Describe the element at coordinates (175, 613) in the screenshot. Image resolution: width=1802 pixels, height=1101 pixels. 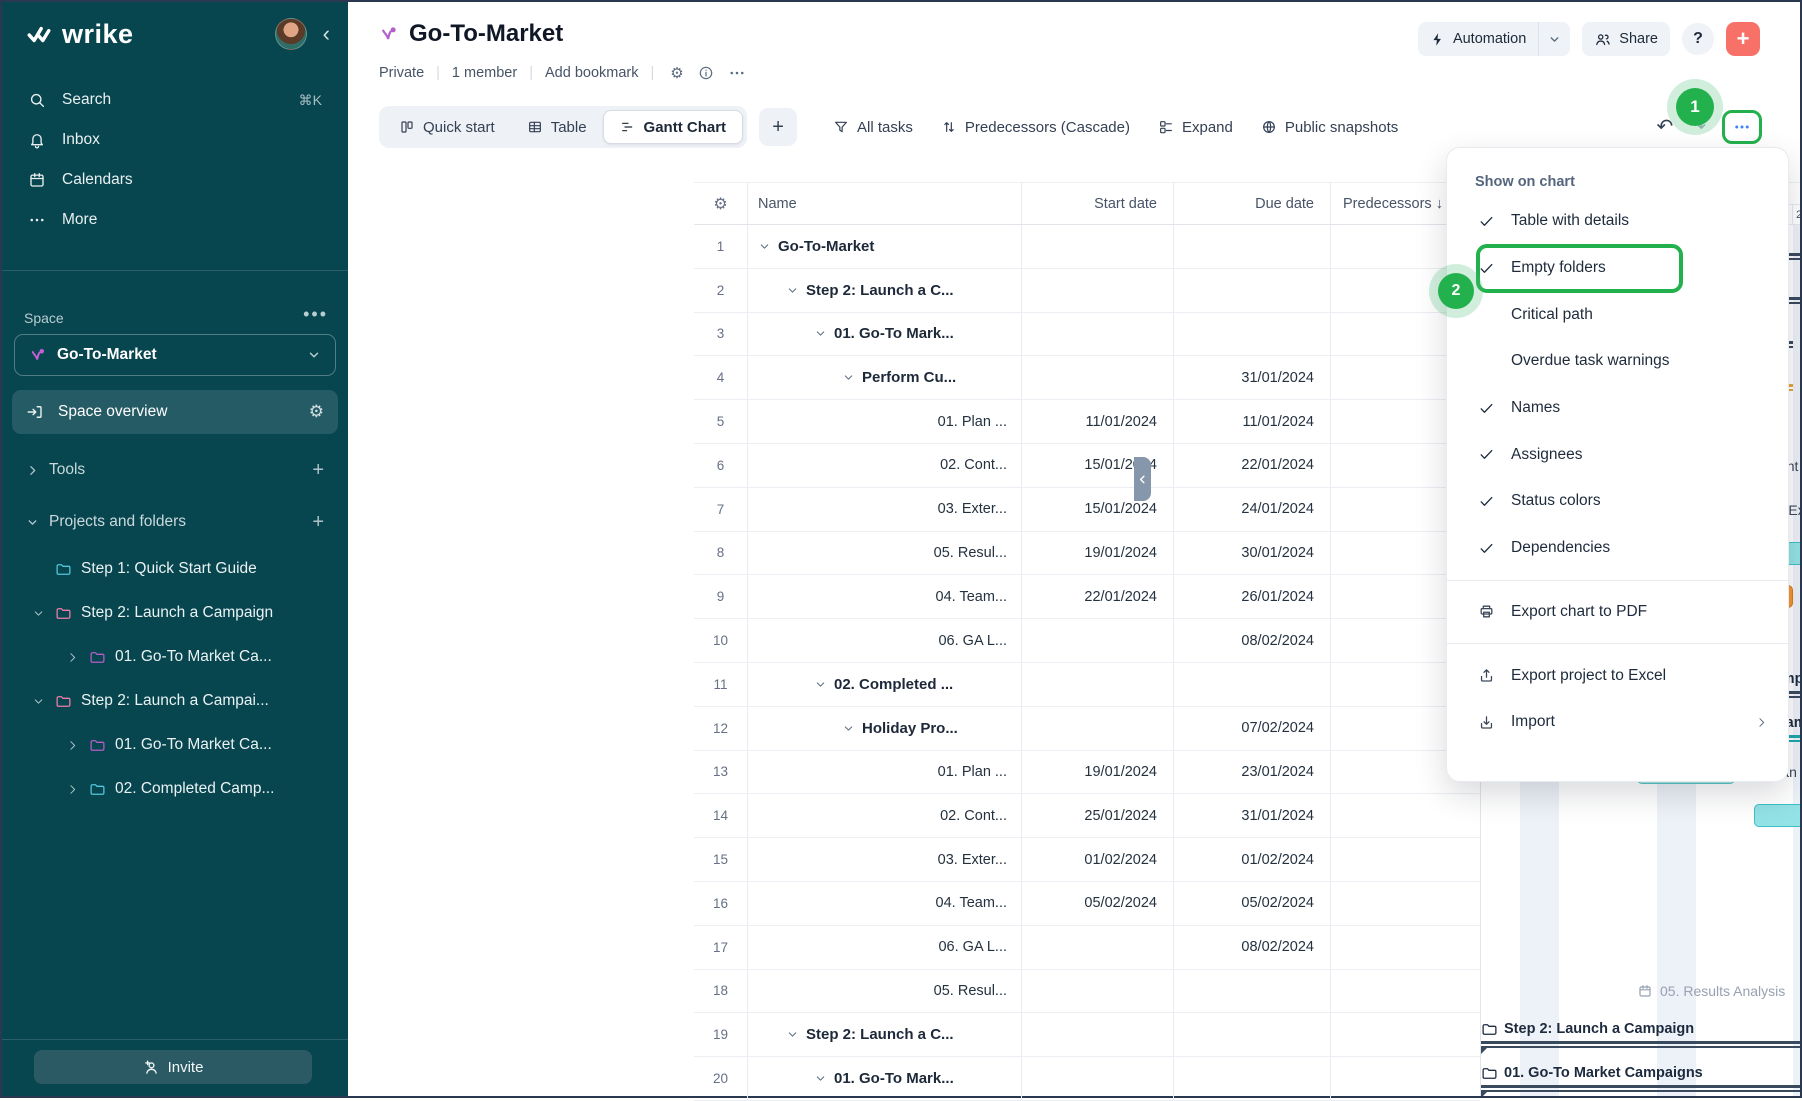
I see `sidebar-folder-step-2-launch-a-campaign: Step 2: Launch a Campaign` at that location.